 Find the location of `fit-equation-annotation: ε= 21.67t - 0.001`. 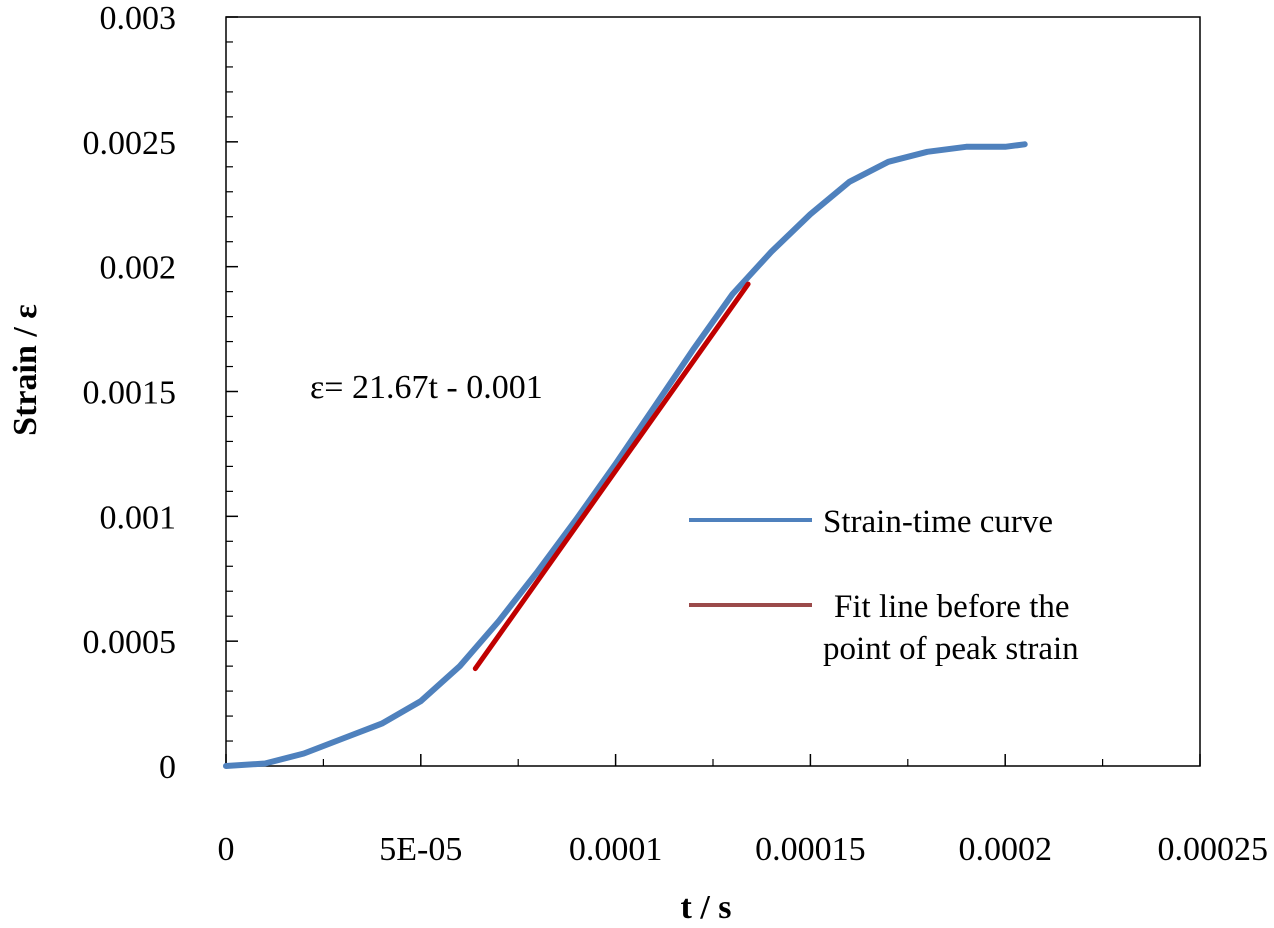

fit-equation-annotation: ε= 21.67t - 0.001 is located at coordinates (426, 387).